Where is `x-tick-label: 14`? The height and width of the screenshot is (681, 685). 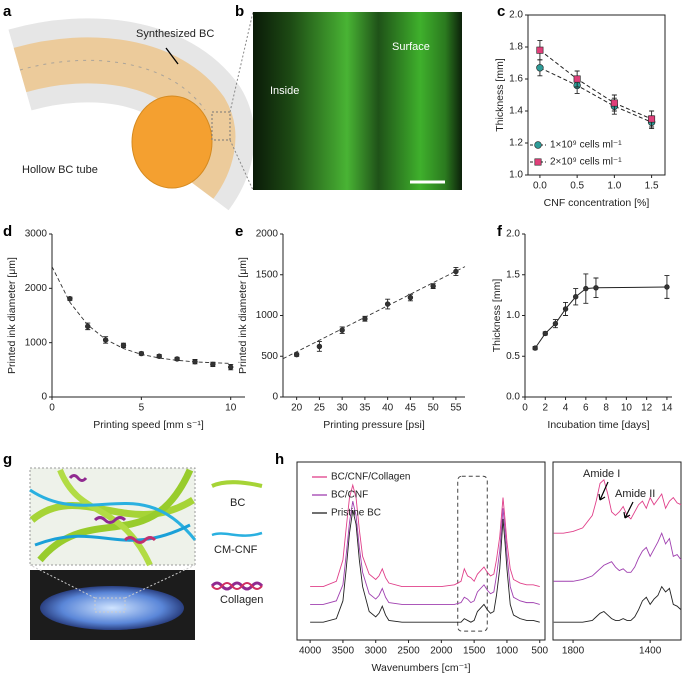
x-tick-label: 14 is located at coordinates (667, 408).